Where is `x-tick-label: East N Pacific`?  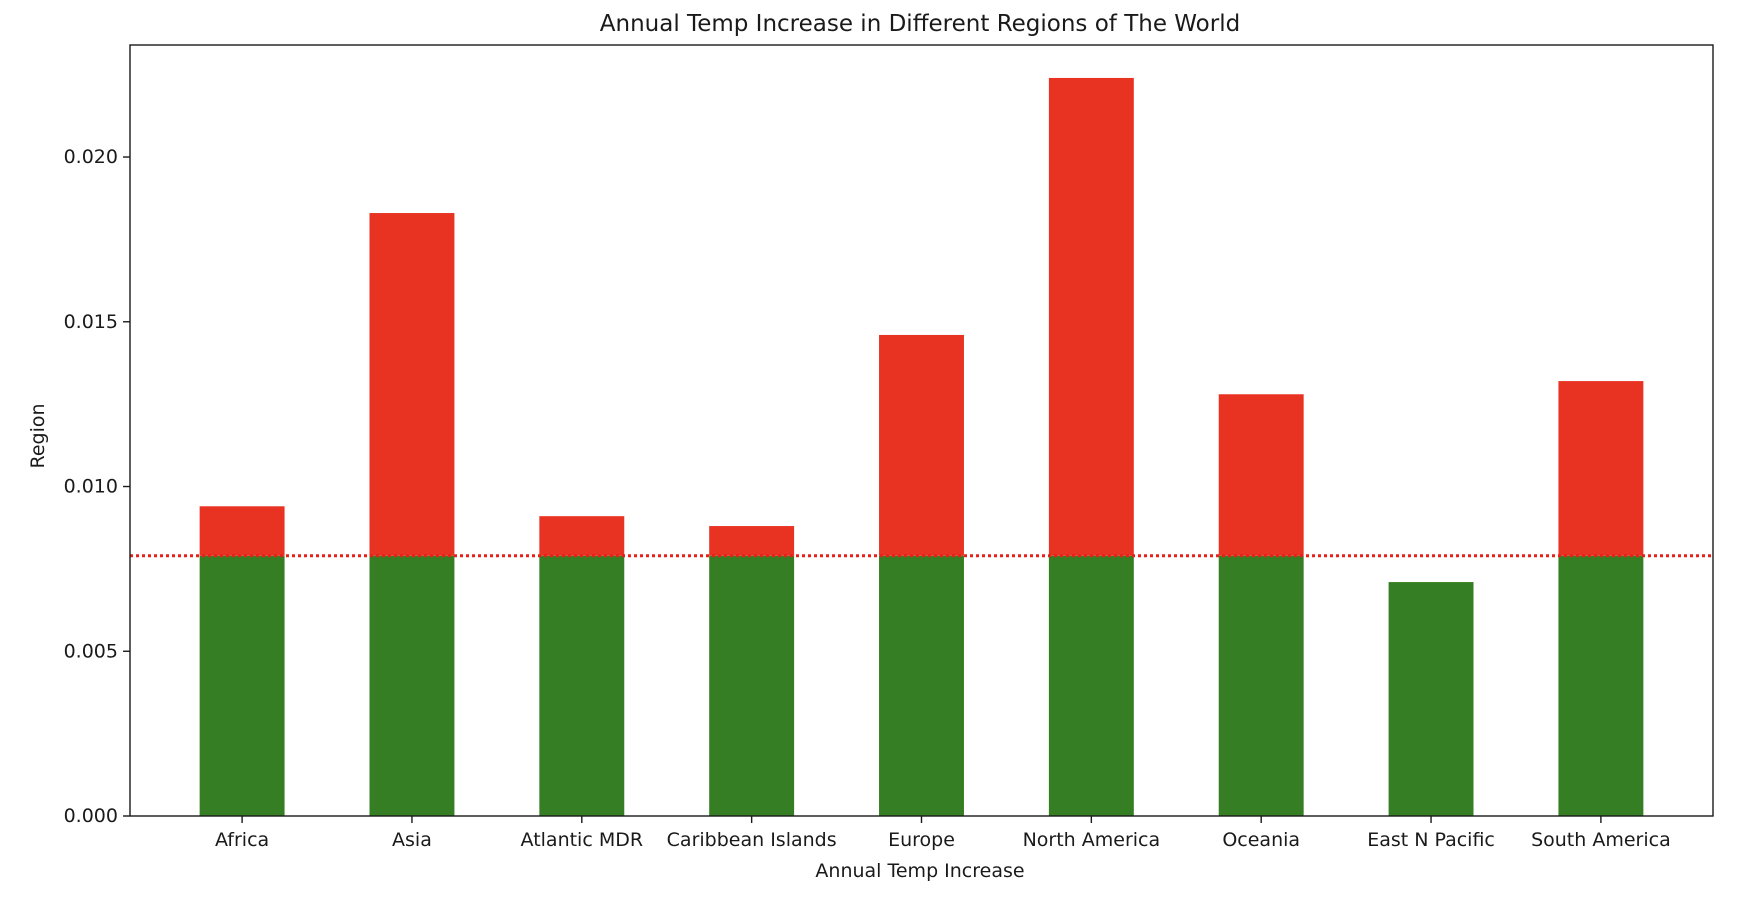 x-tick-label: East N Pacific is located at coordinates (1431, 840).